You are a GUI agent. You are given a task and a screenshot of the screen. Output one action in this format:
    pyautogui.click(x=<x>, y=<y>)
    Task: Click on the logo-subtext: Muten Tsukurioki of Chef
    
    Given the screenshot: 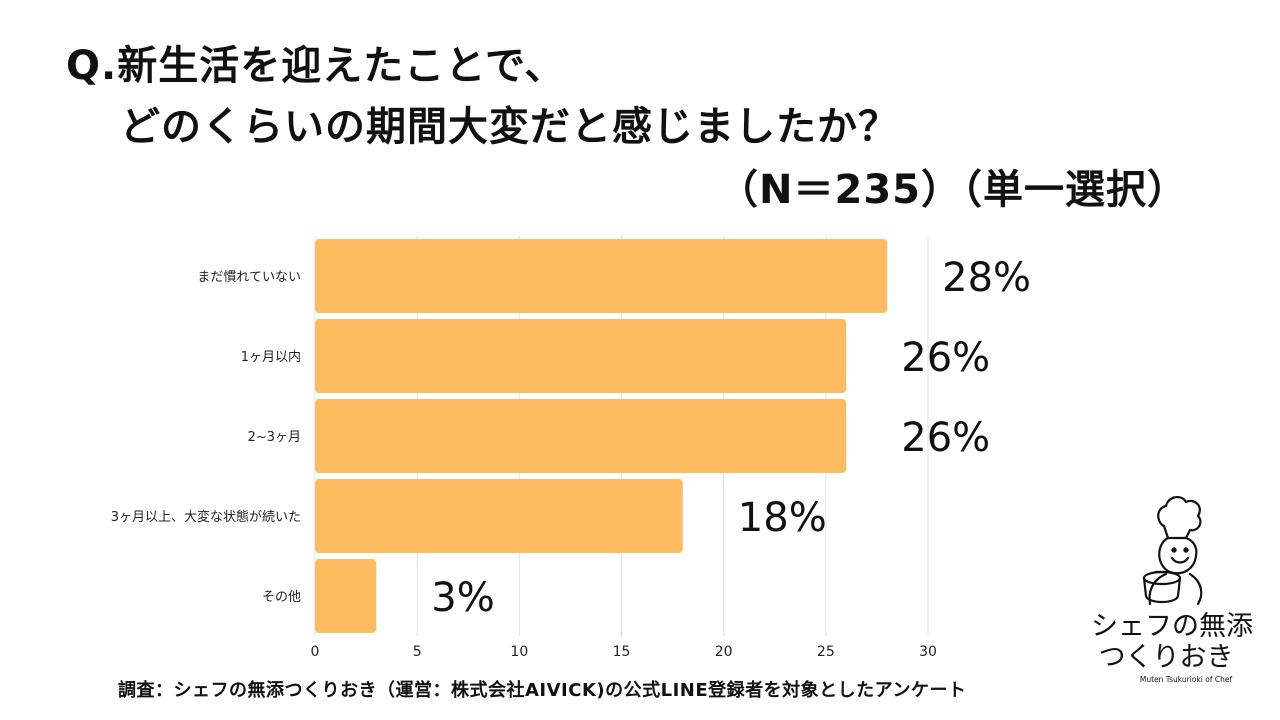 What is the action you would take?
    pyautogui.click(x=1186, y=679)
    